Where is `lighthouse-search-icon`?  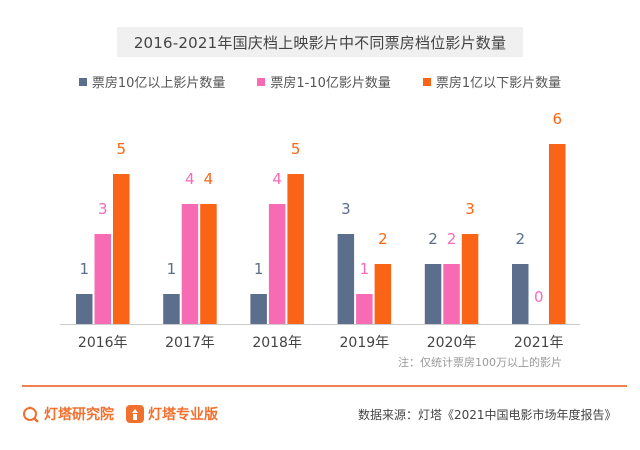 lighthouse-search-icon is located at coordinates (31, 414).